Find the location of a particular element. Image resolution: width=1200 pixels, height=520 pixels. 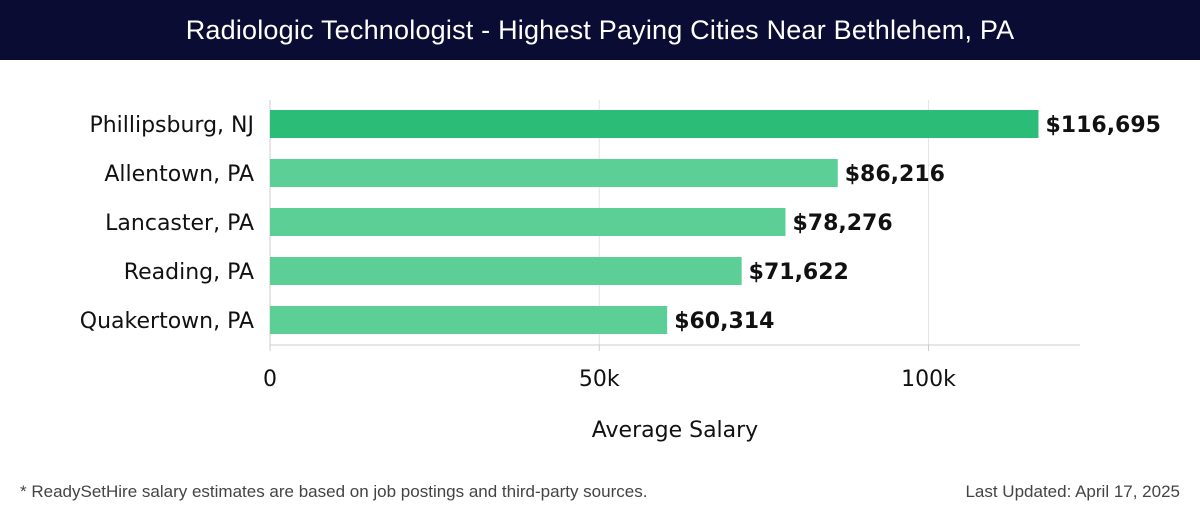

category-label: Reading, PA is located at coordinates (189, 272).